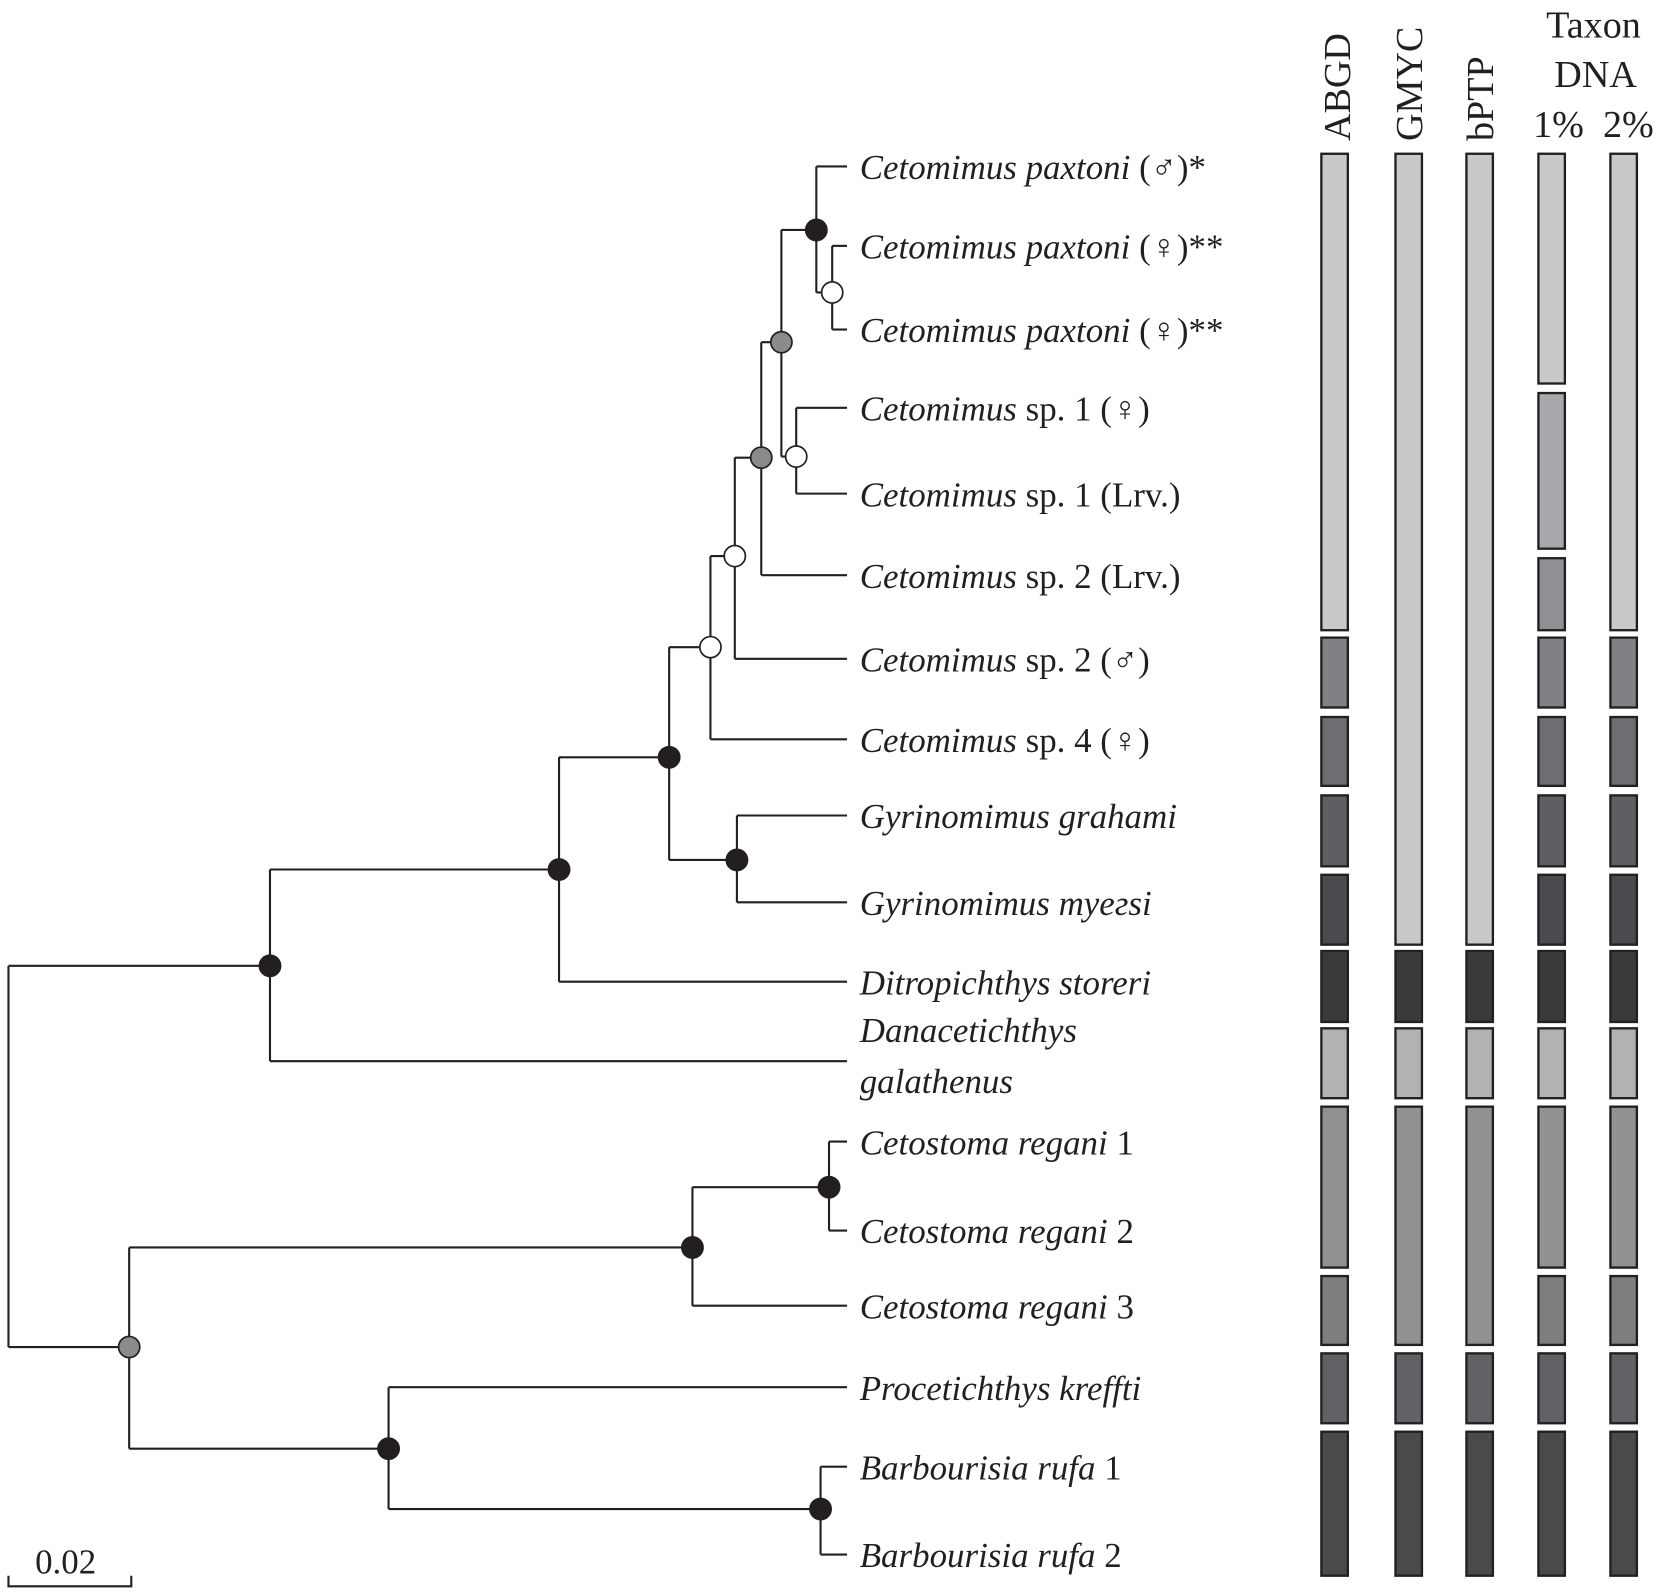  I want to click on taxon-name: Procetichthys kreffti, so click(1000, 1388).